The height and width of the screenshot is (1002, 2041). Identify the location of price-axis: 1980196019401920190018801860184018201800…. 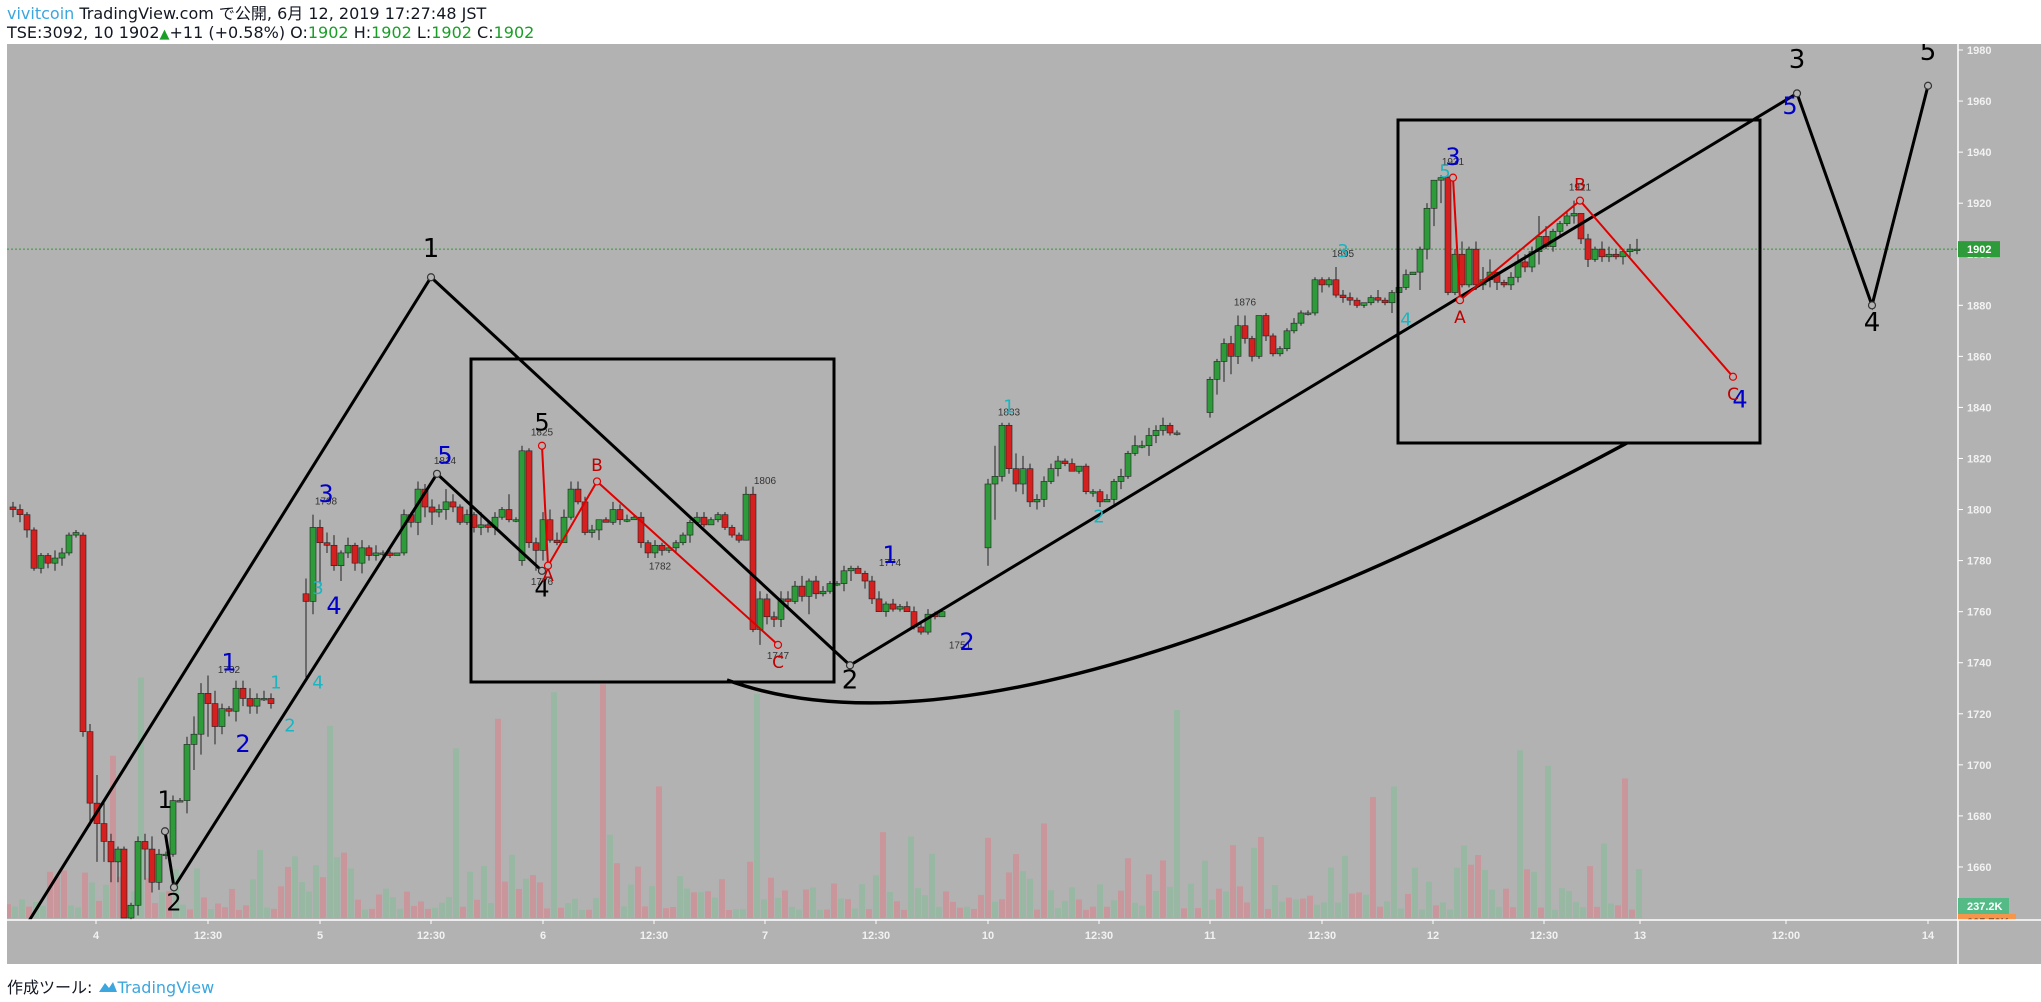
(1999, 504).